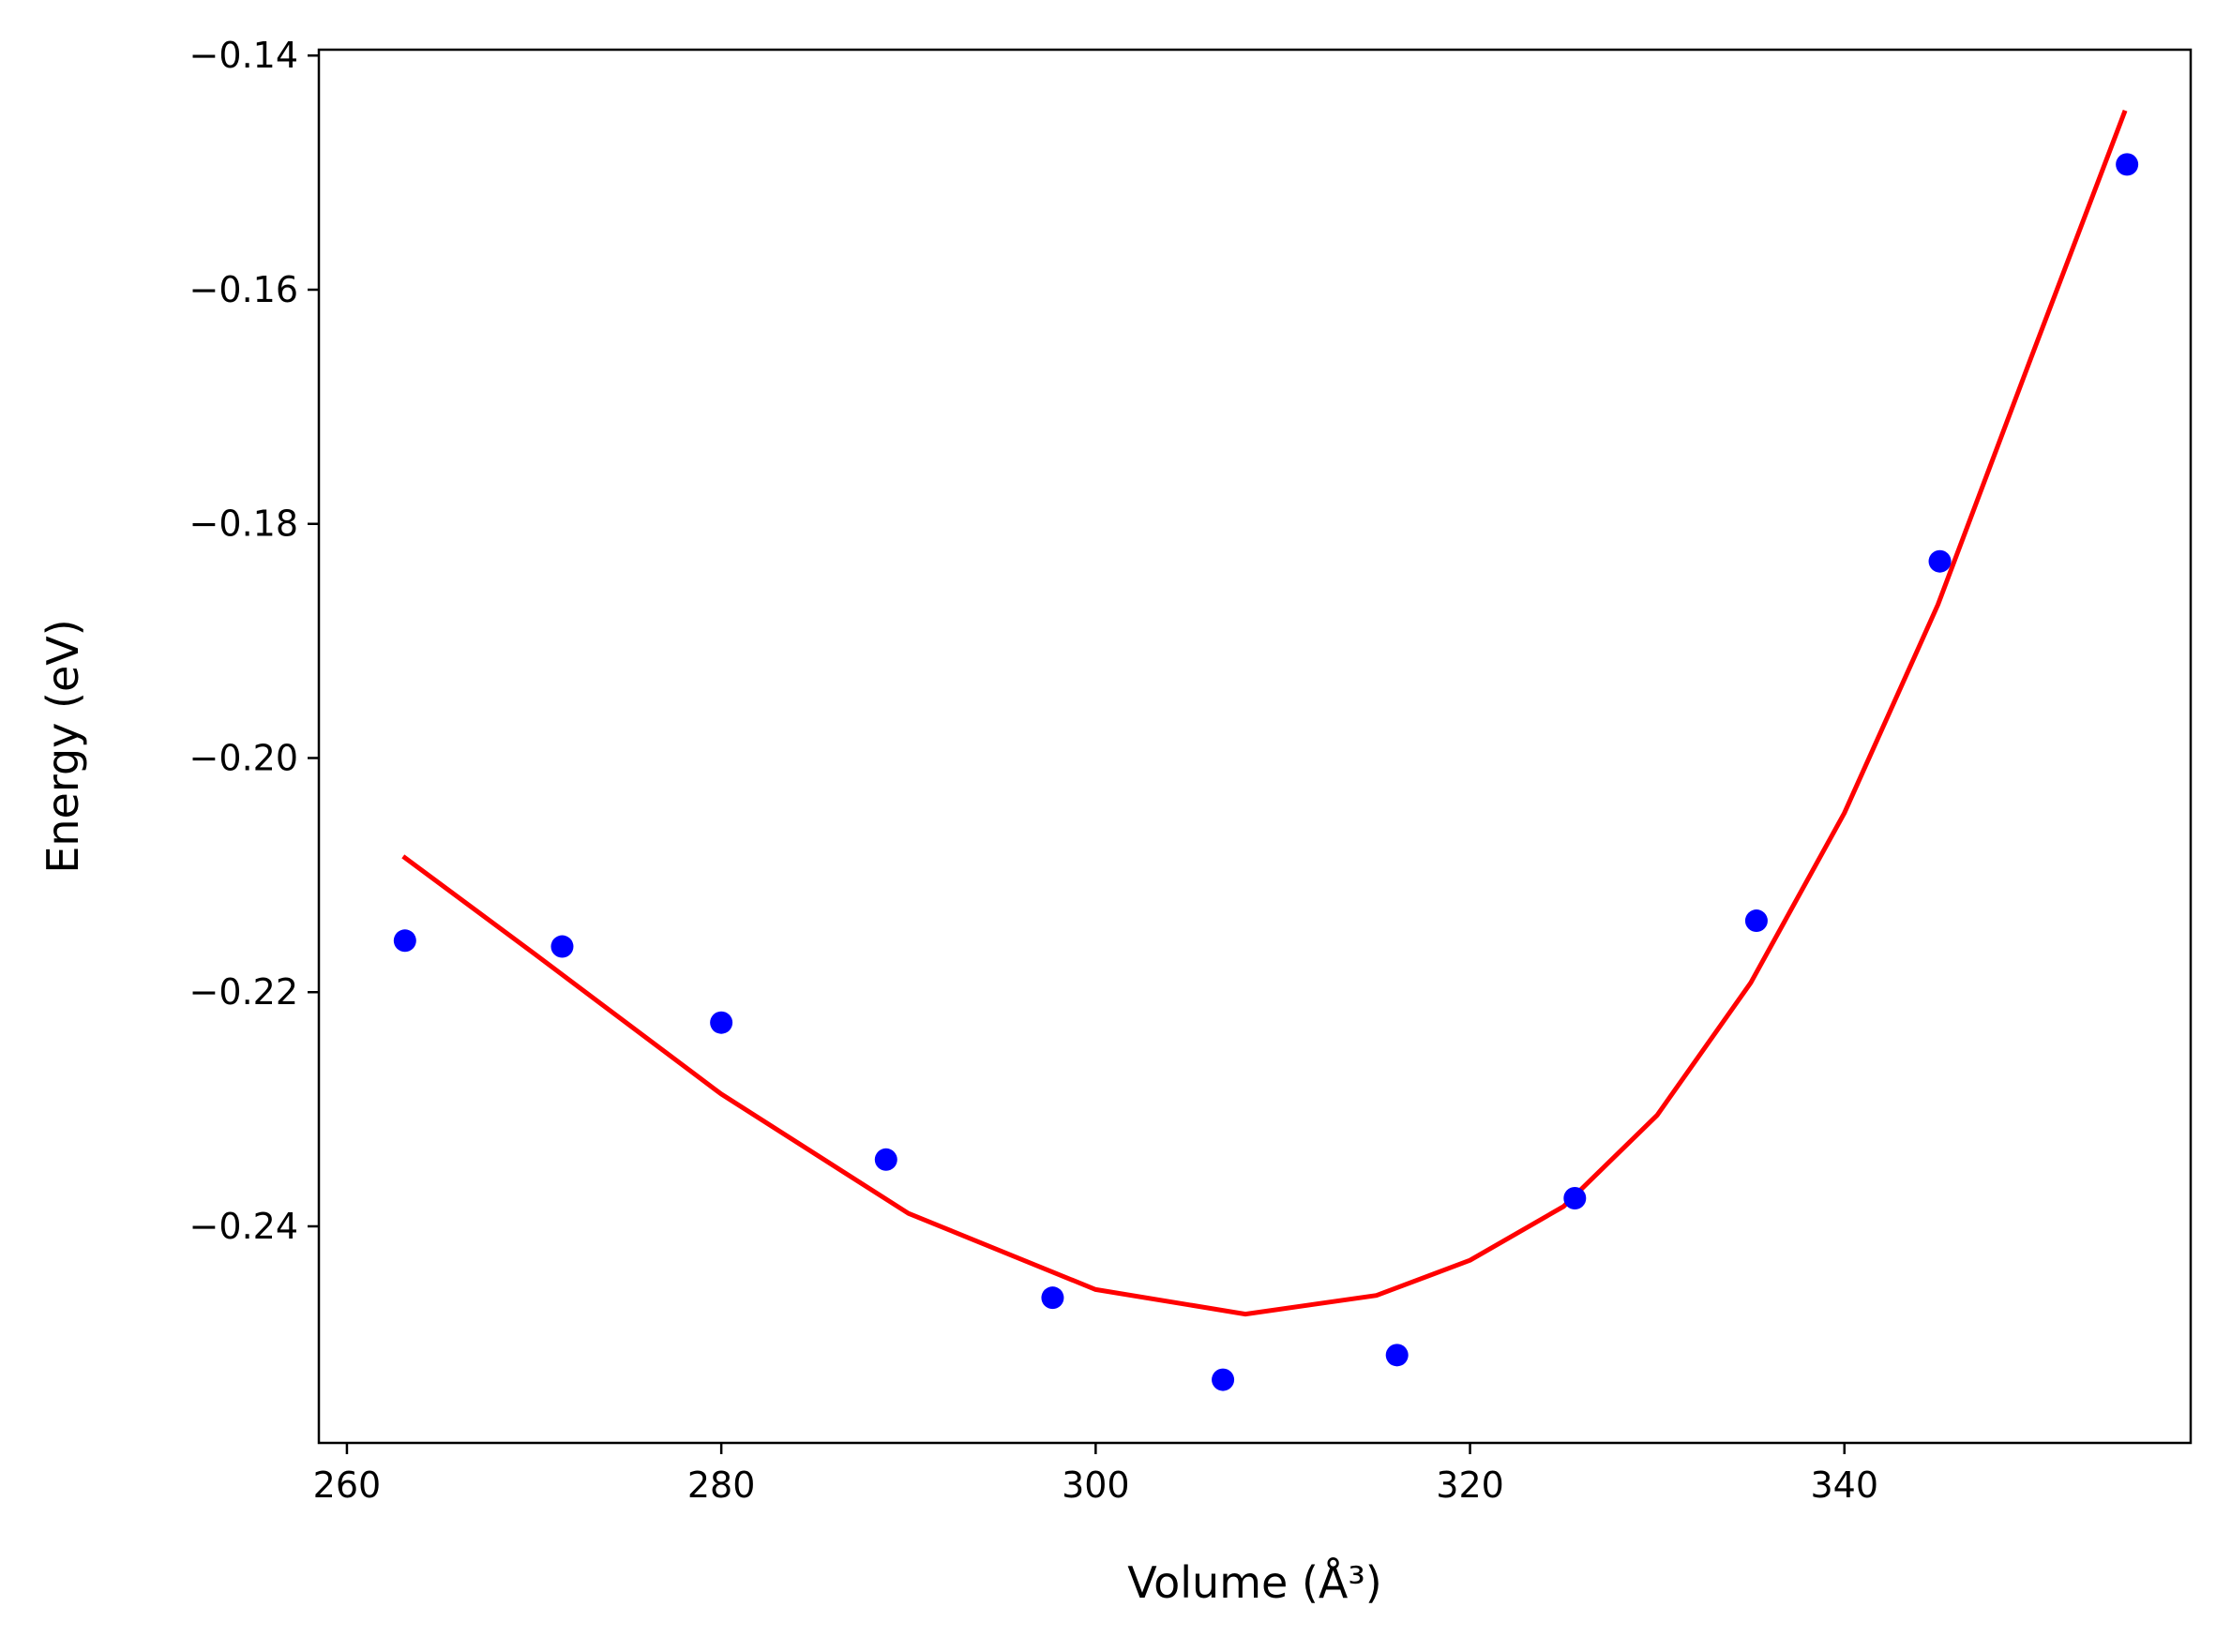 This screenshot has height=1652, width=2216. Describe the element at coordinates (243, 1226) in the screenshot. I see `y-tick-label: −0.24` at that location.